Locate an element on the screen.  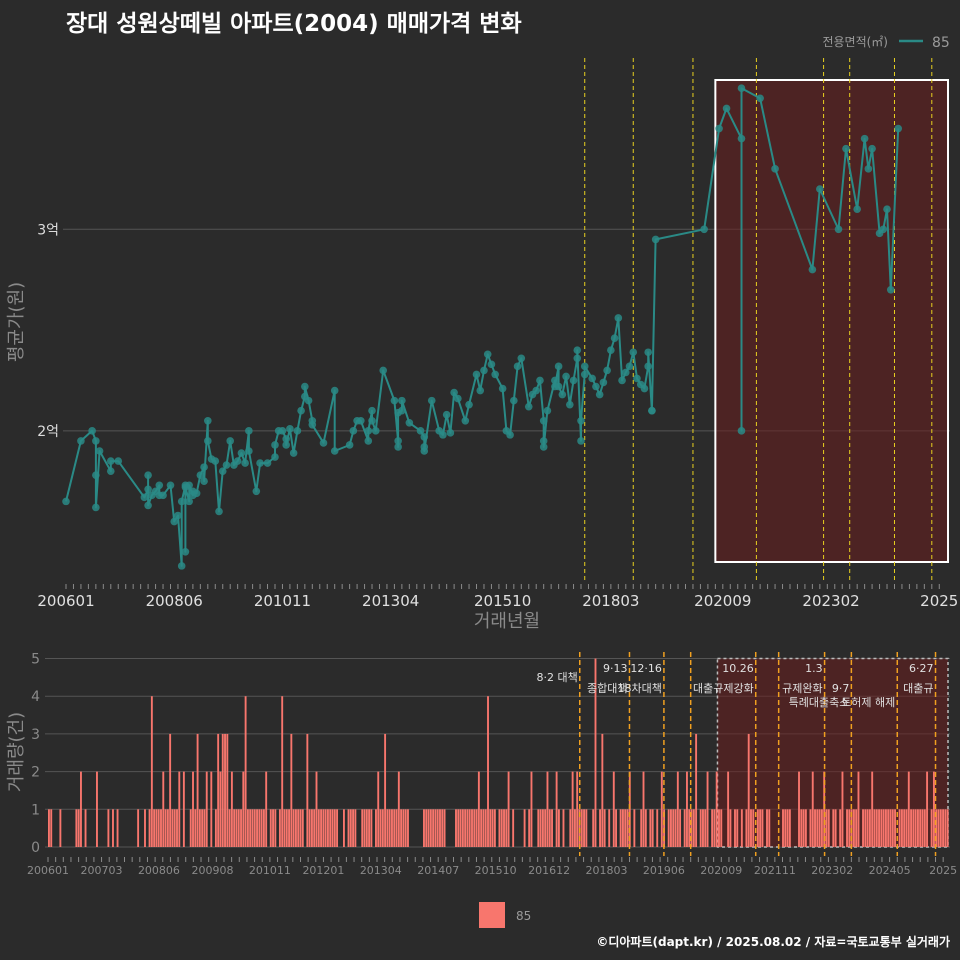
x-tick-label: 200908 is located at coordinates (212, 870).